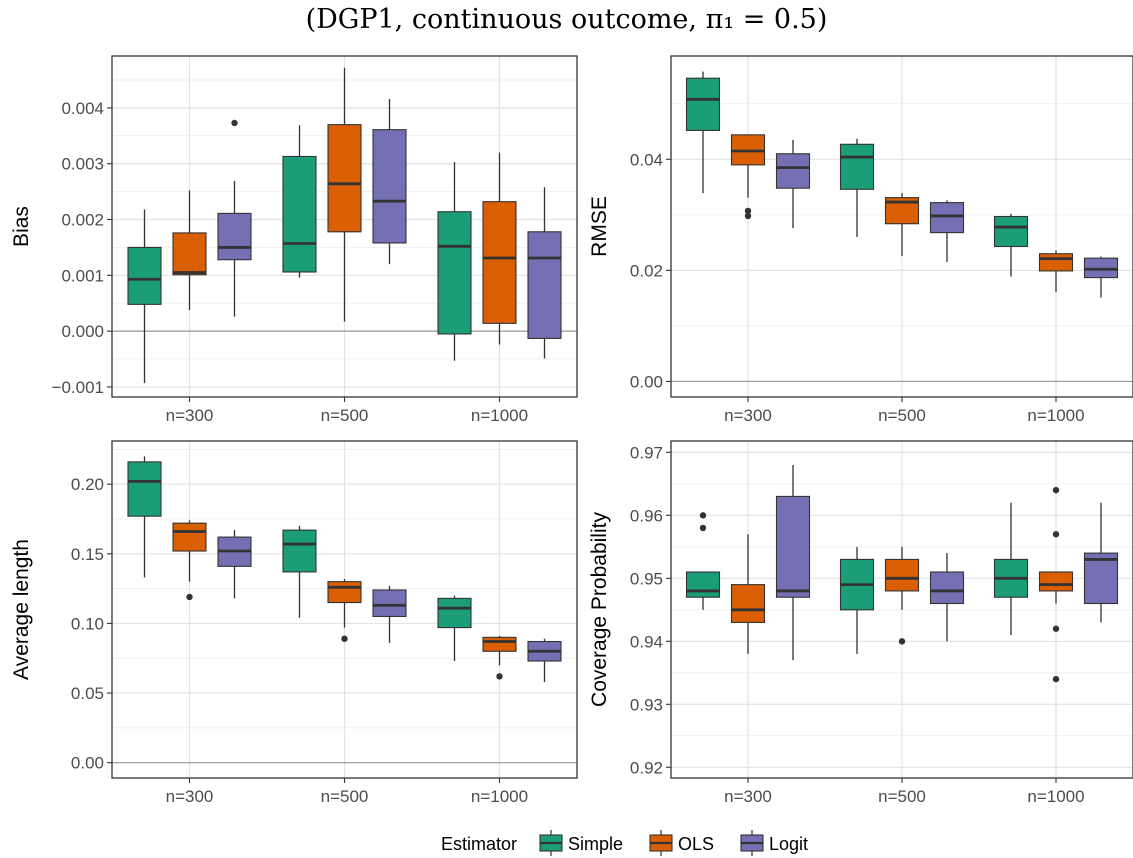  What do you see at coordinates (82, 164) in the screenshot?
I see `y-tick-label: 0.003` at bounding box center [82, 164].